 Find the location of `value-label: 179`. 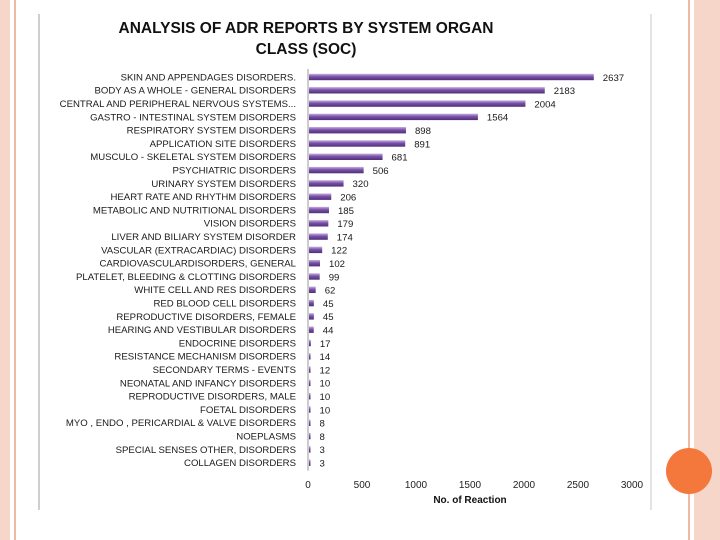

value-label: 179 is located at coordinates (345, 224).